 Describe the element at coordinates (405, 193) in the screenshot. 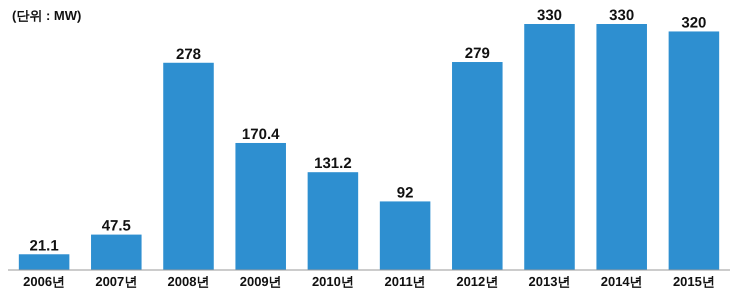

I see `data-label: 92` at that location.